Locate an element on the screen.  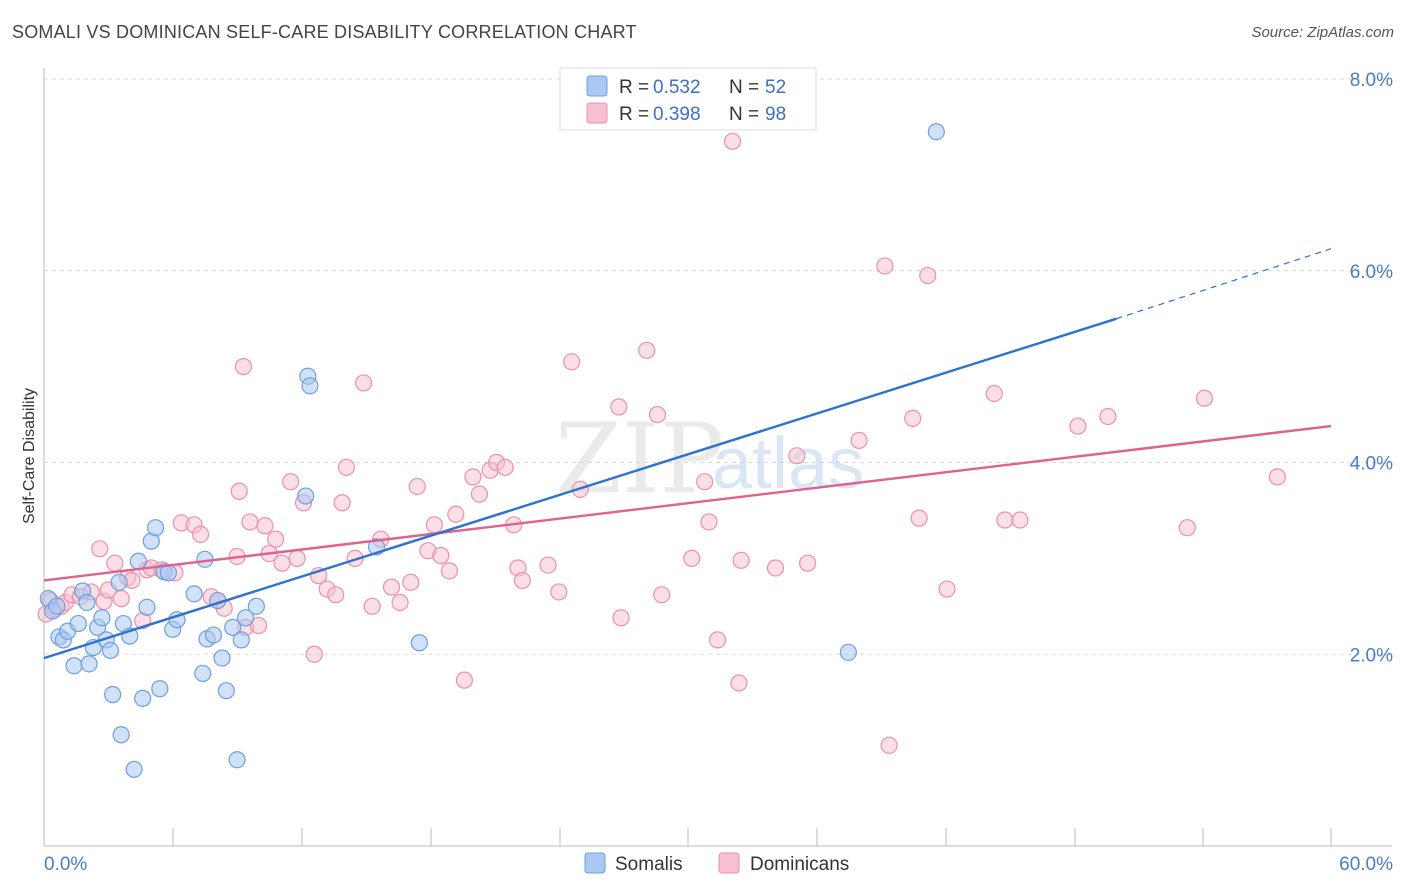
somalis-legend-label: Somalis is located at coordinates (649, 864).